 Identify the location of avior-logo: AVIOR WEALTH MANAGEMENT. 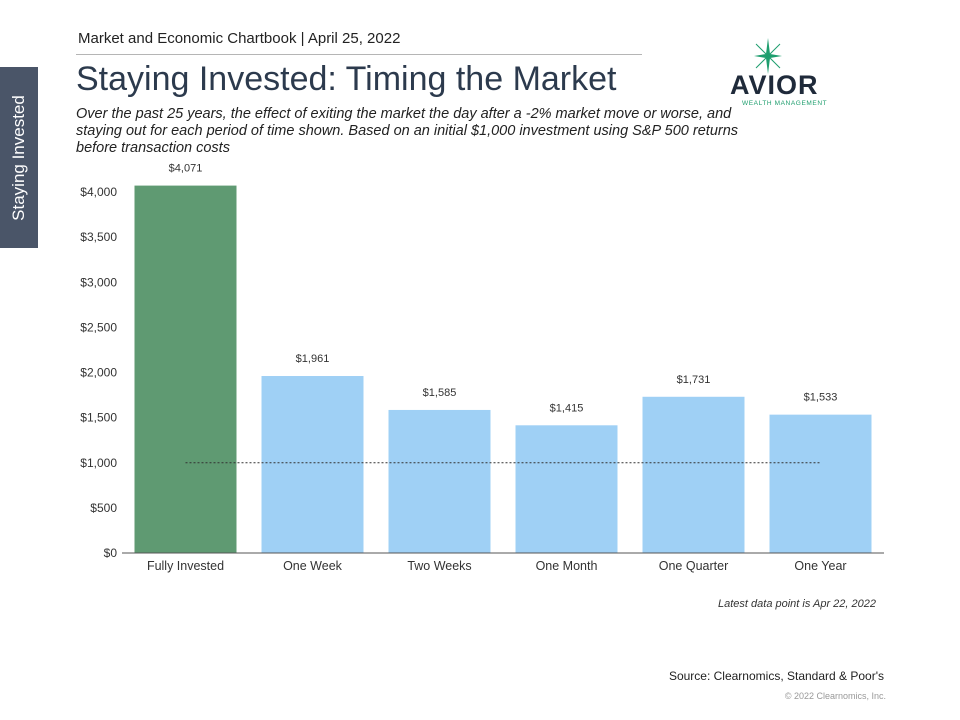
(778, 72).